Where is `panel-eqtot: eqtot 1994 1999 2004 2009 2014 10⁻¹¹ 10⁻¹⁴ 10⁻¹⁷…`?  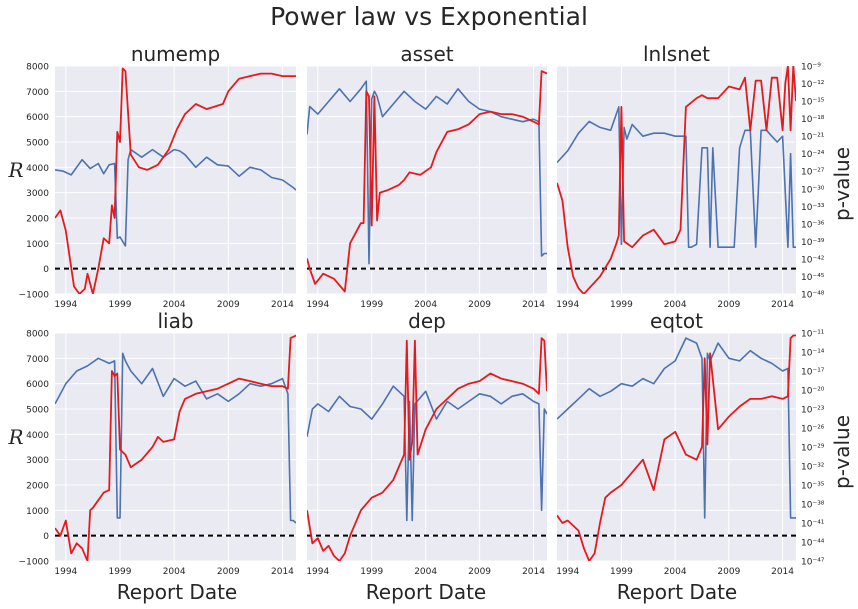 panel-eqtot: eqtot 1994 1999 2004 2009 2014 10⁻¹¹ 10⁻¹⁴ 10⁻¹⁷… is located at coordinates (690, 443).